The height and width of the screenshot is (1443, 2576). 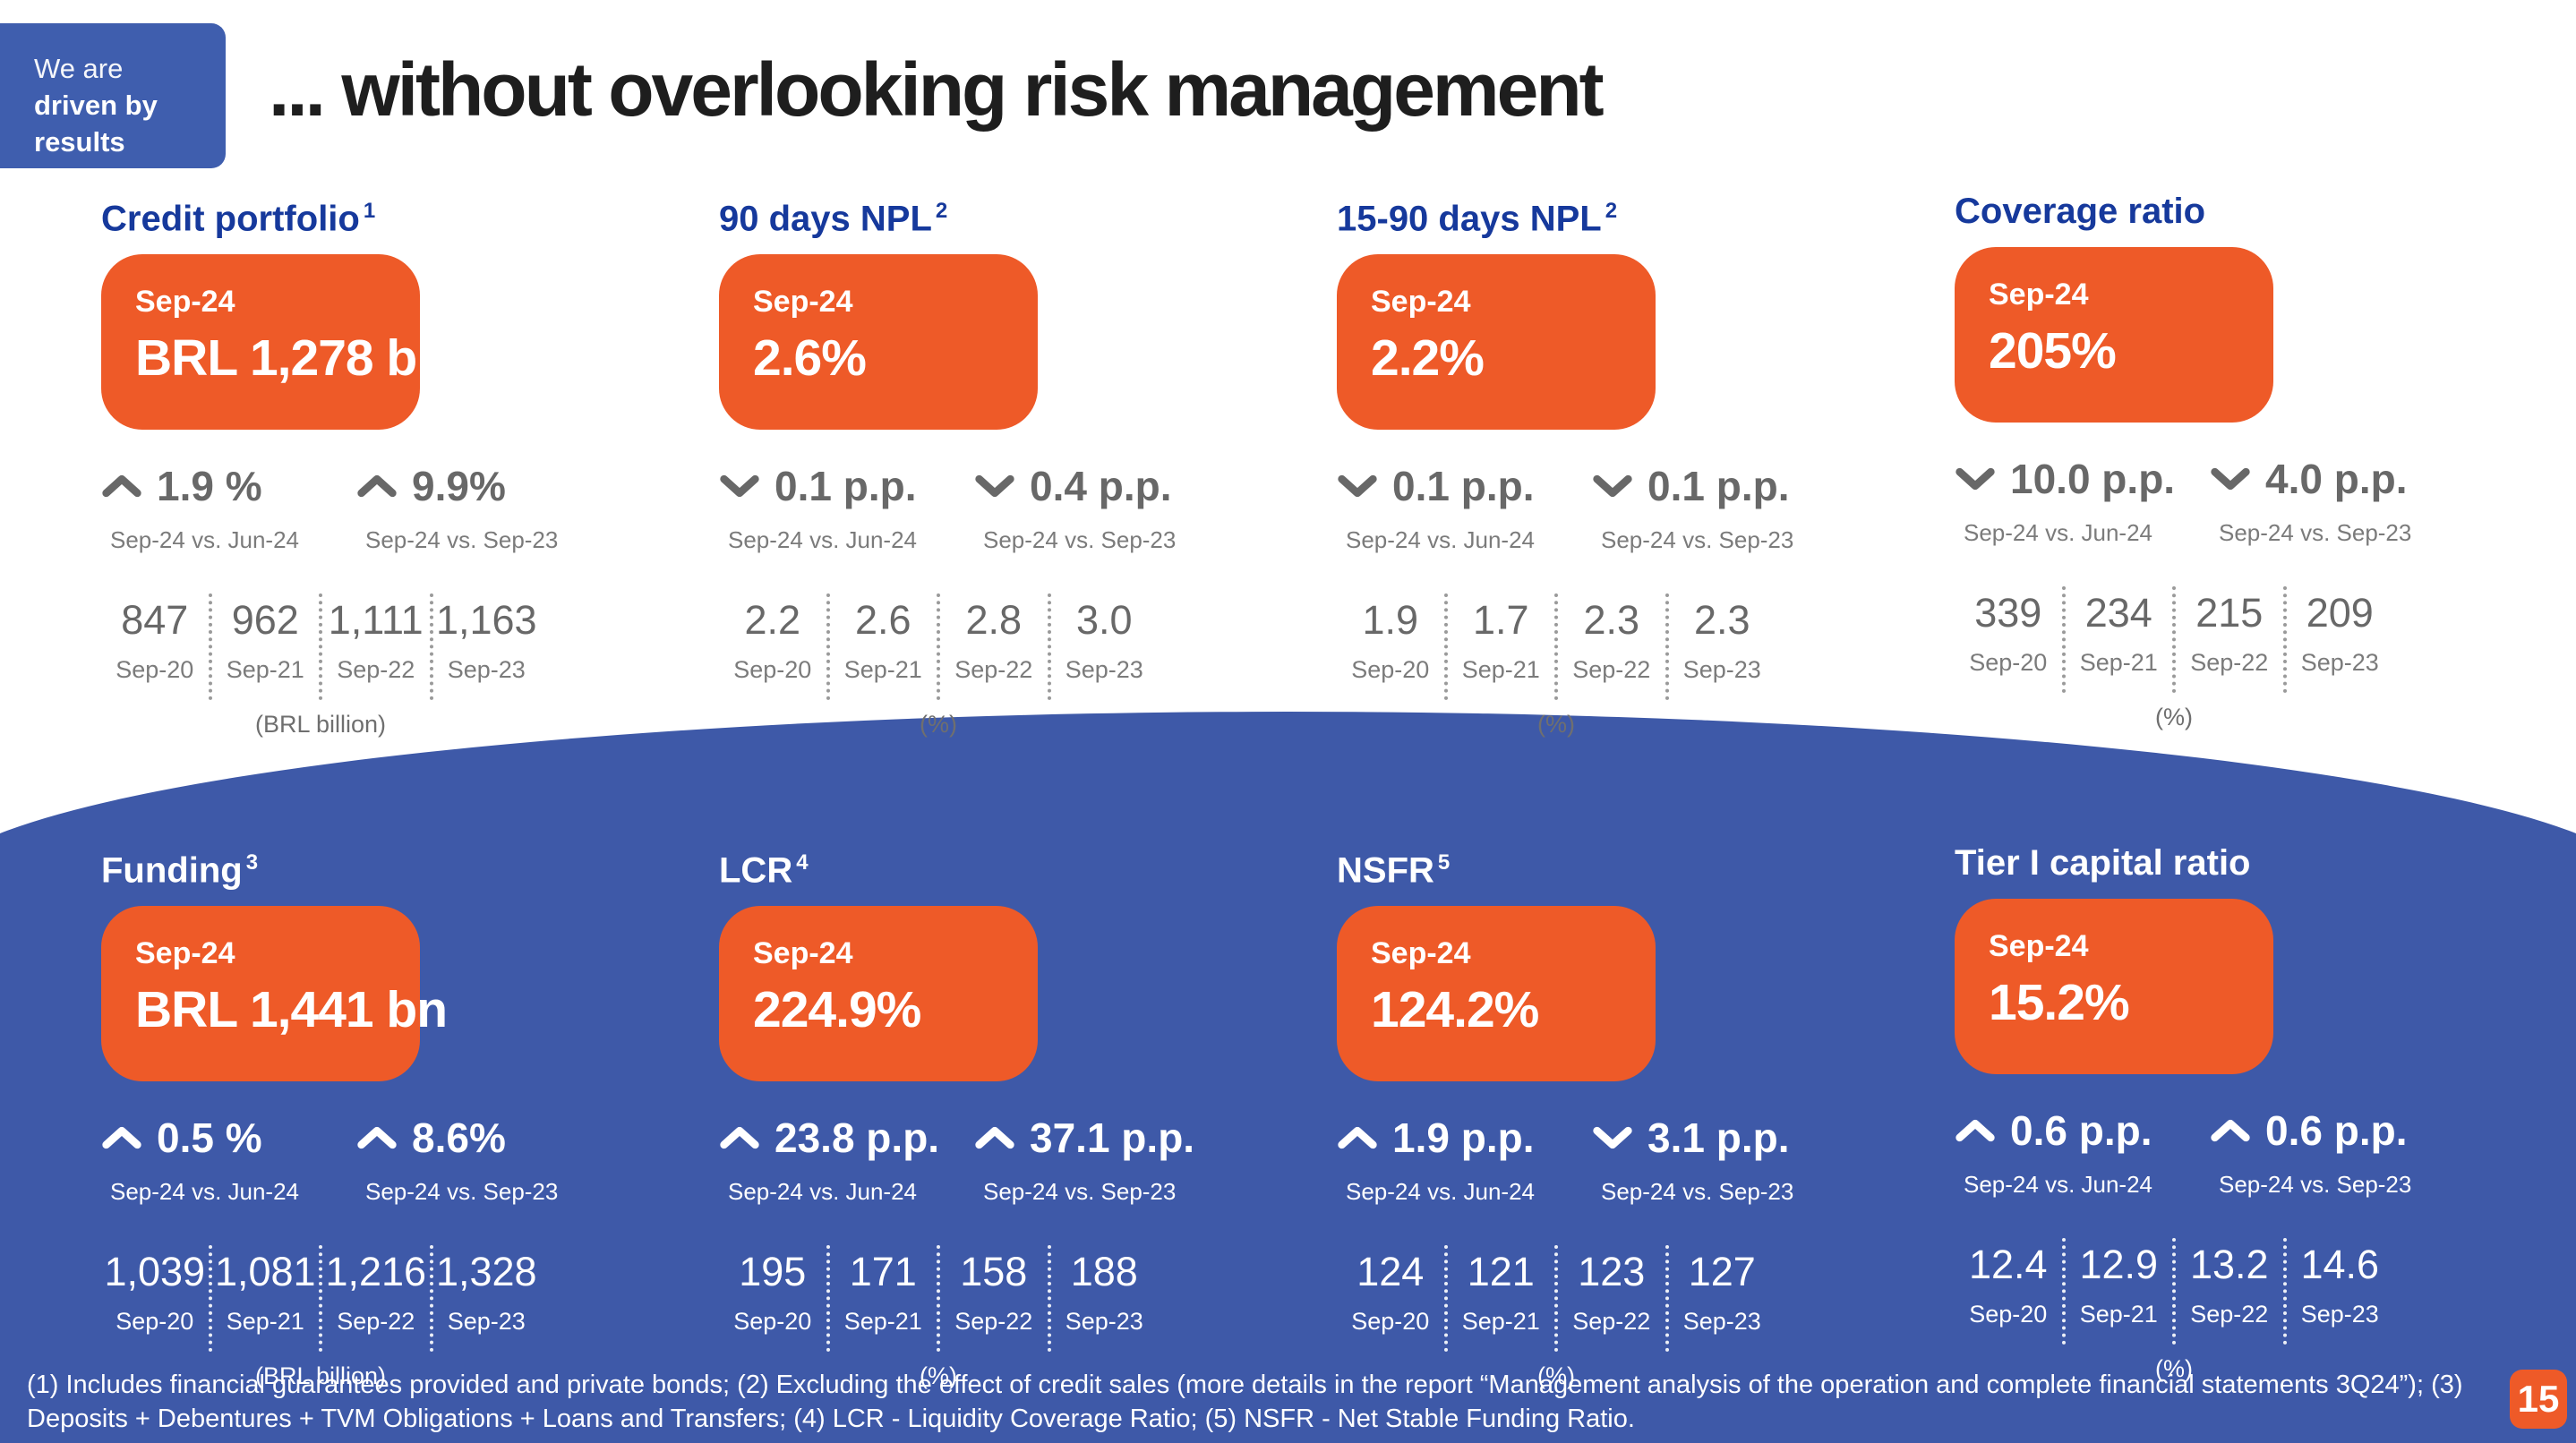 I want to click on highlight-value: 124.2%, so click(x=1455, y=1010).